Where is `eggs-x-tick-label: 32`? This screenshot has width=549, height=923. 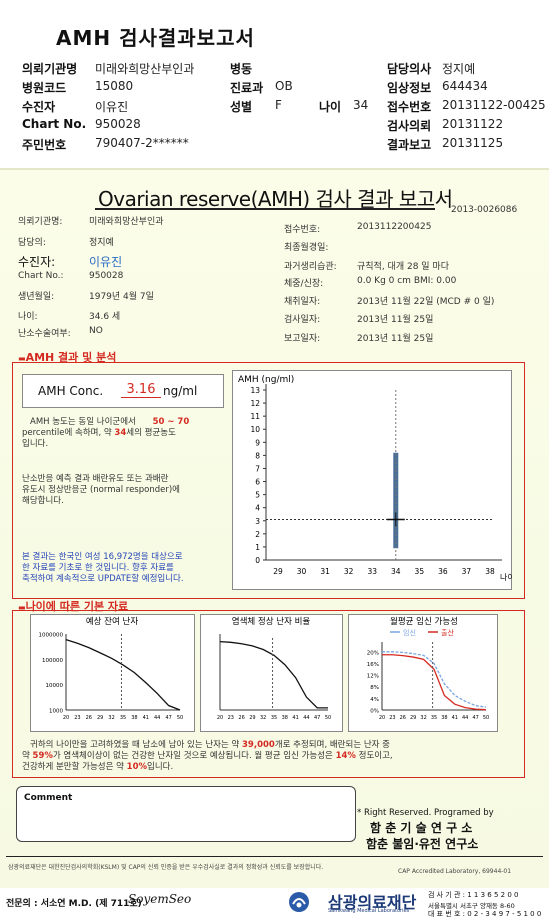 eggs-x-tick-label: 32 is located at coordinates (111, 718).